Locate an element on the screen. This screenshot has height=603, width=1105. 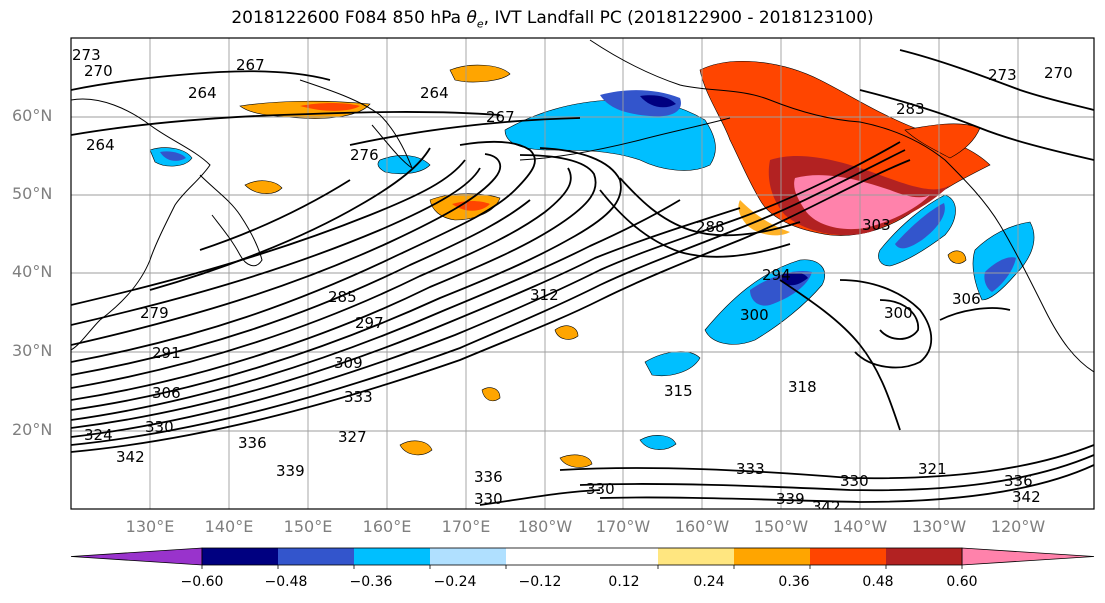
colorbar-tick-label: 0.60 is located at coordinates (962, 582).